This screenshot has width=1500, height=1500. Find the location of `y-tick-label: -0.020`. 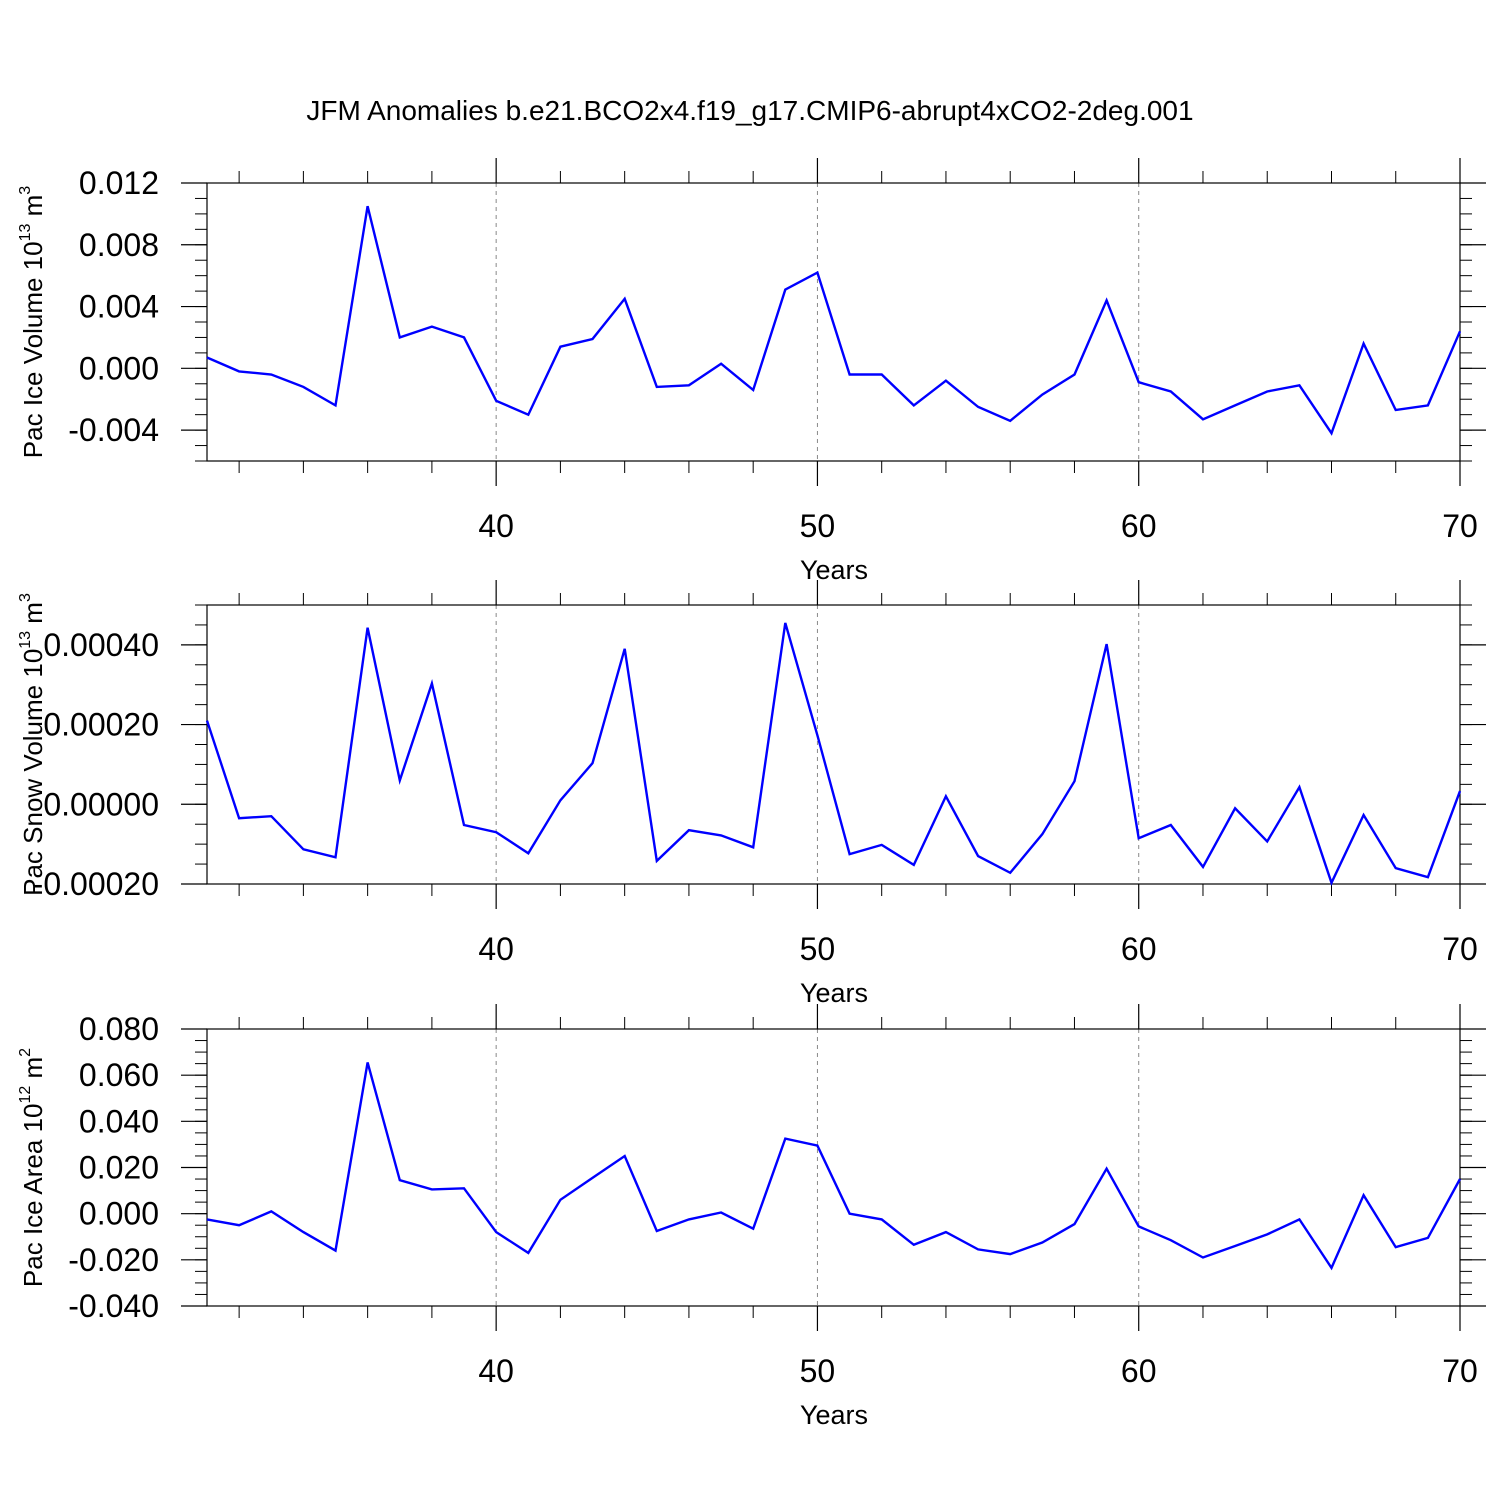

y-tick-label: -0.020 is located at coordinates (113, 1260).